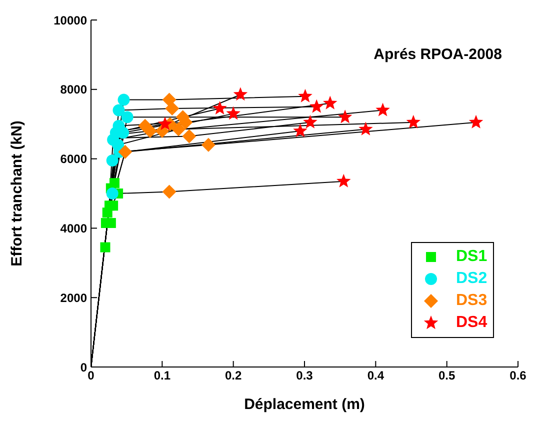 Image resolution: width=540 pixels, height=421 pixels. Describe the element at coordinates (233, 375) in the screenshot. I see `x-tick-label: 0.2` at that location.